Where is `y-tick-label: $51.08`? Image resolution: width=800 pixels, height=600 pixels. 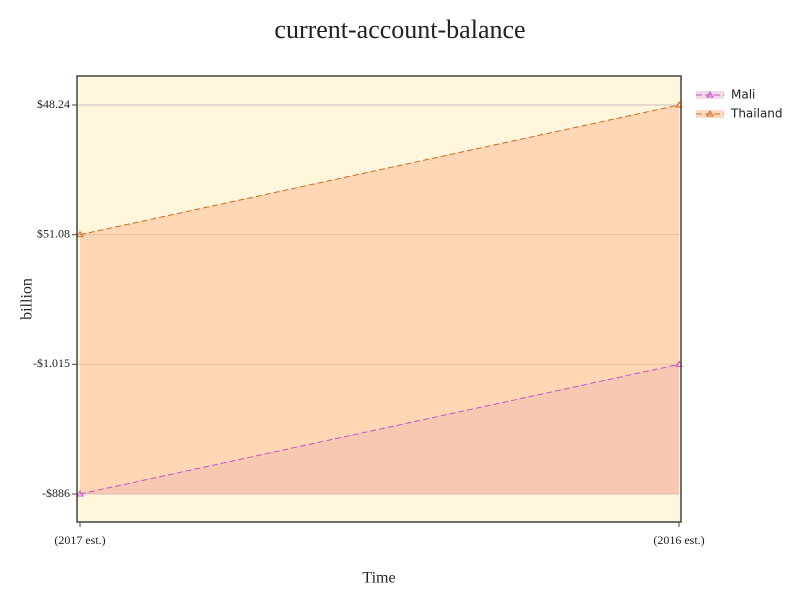 y-tick-label: $51.08 is located at coordinates (53, 233).